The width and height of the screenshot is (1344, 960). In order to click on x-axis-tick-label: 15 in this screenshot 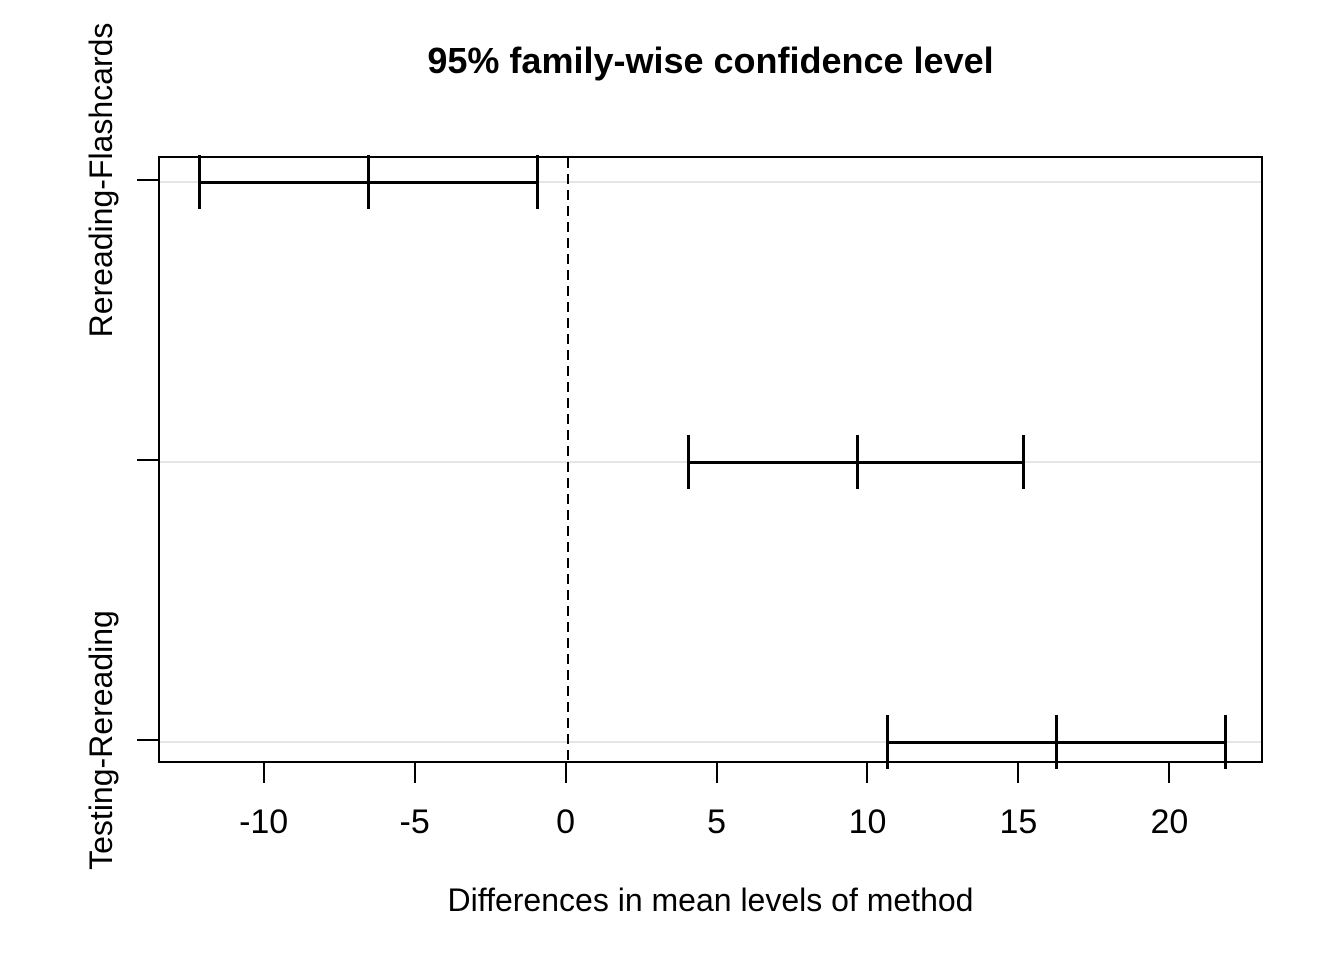, I will do `click(1018, 822)`.